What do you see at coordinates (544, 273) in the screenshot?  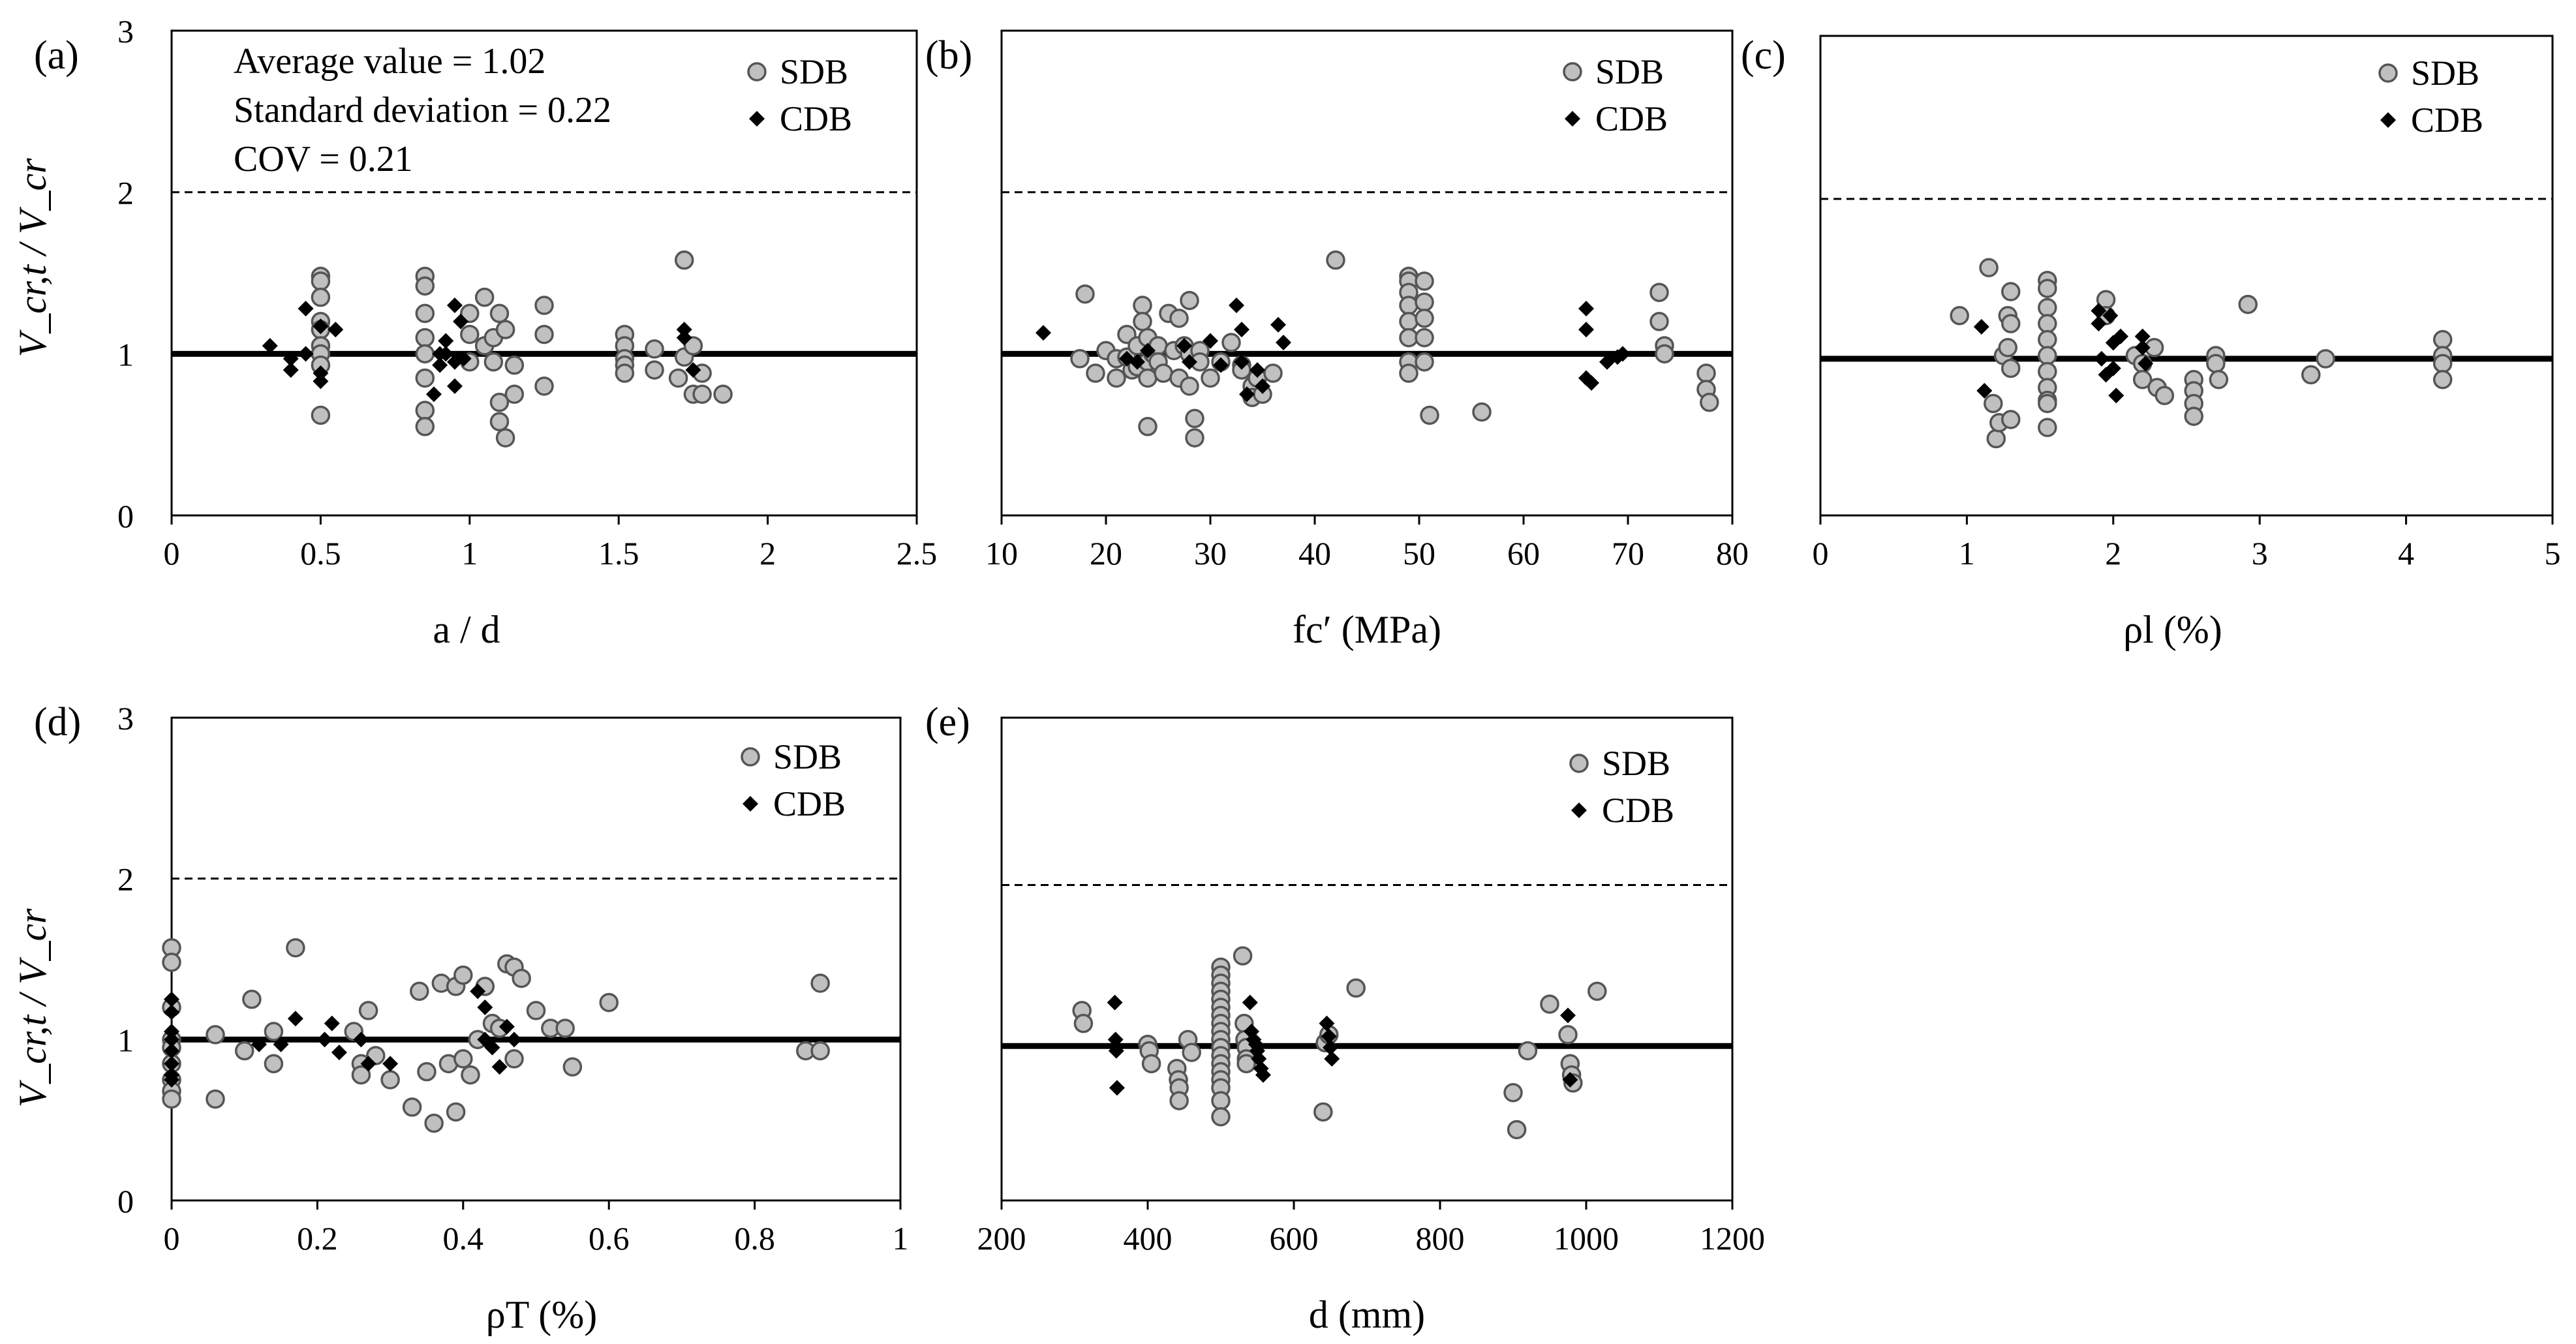 I see `plot-frame` at bounding box center [544, 273].